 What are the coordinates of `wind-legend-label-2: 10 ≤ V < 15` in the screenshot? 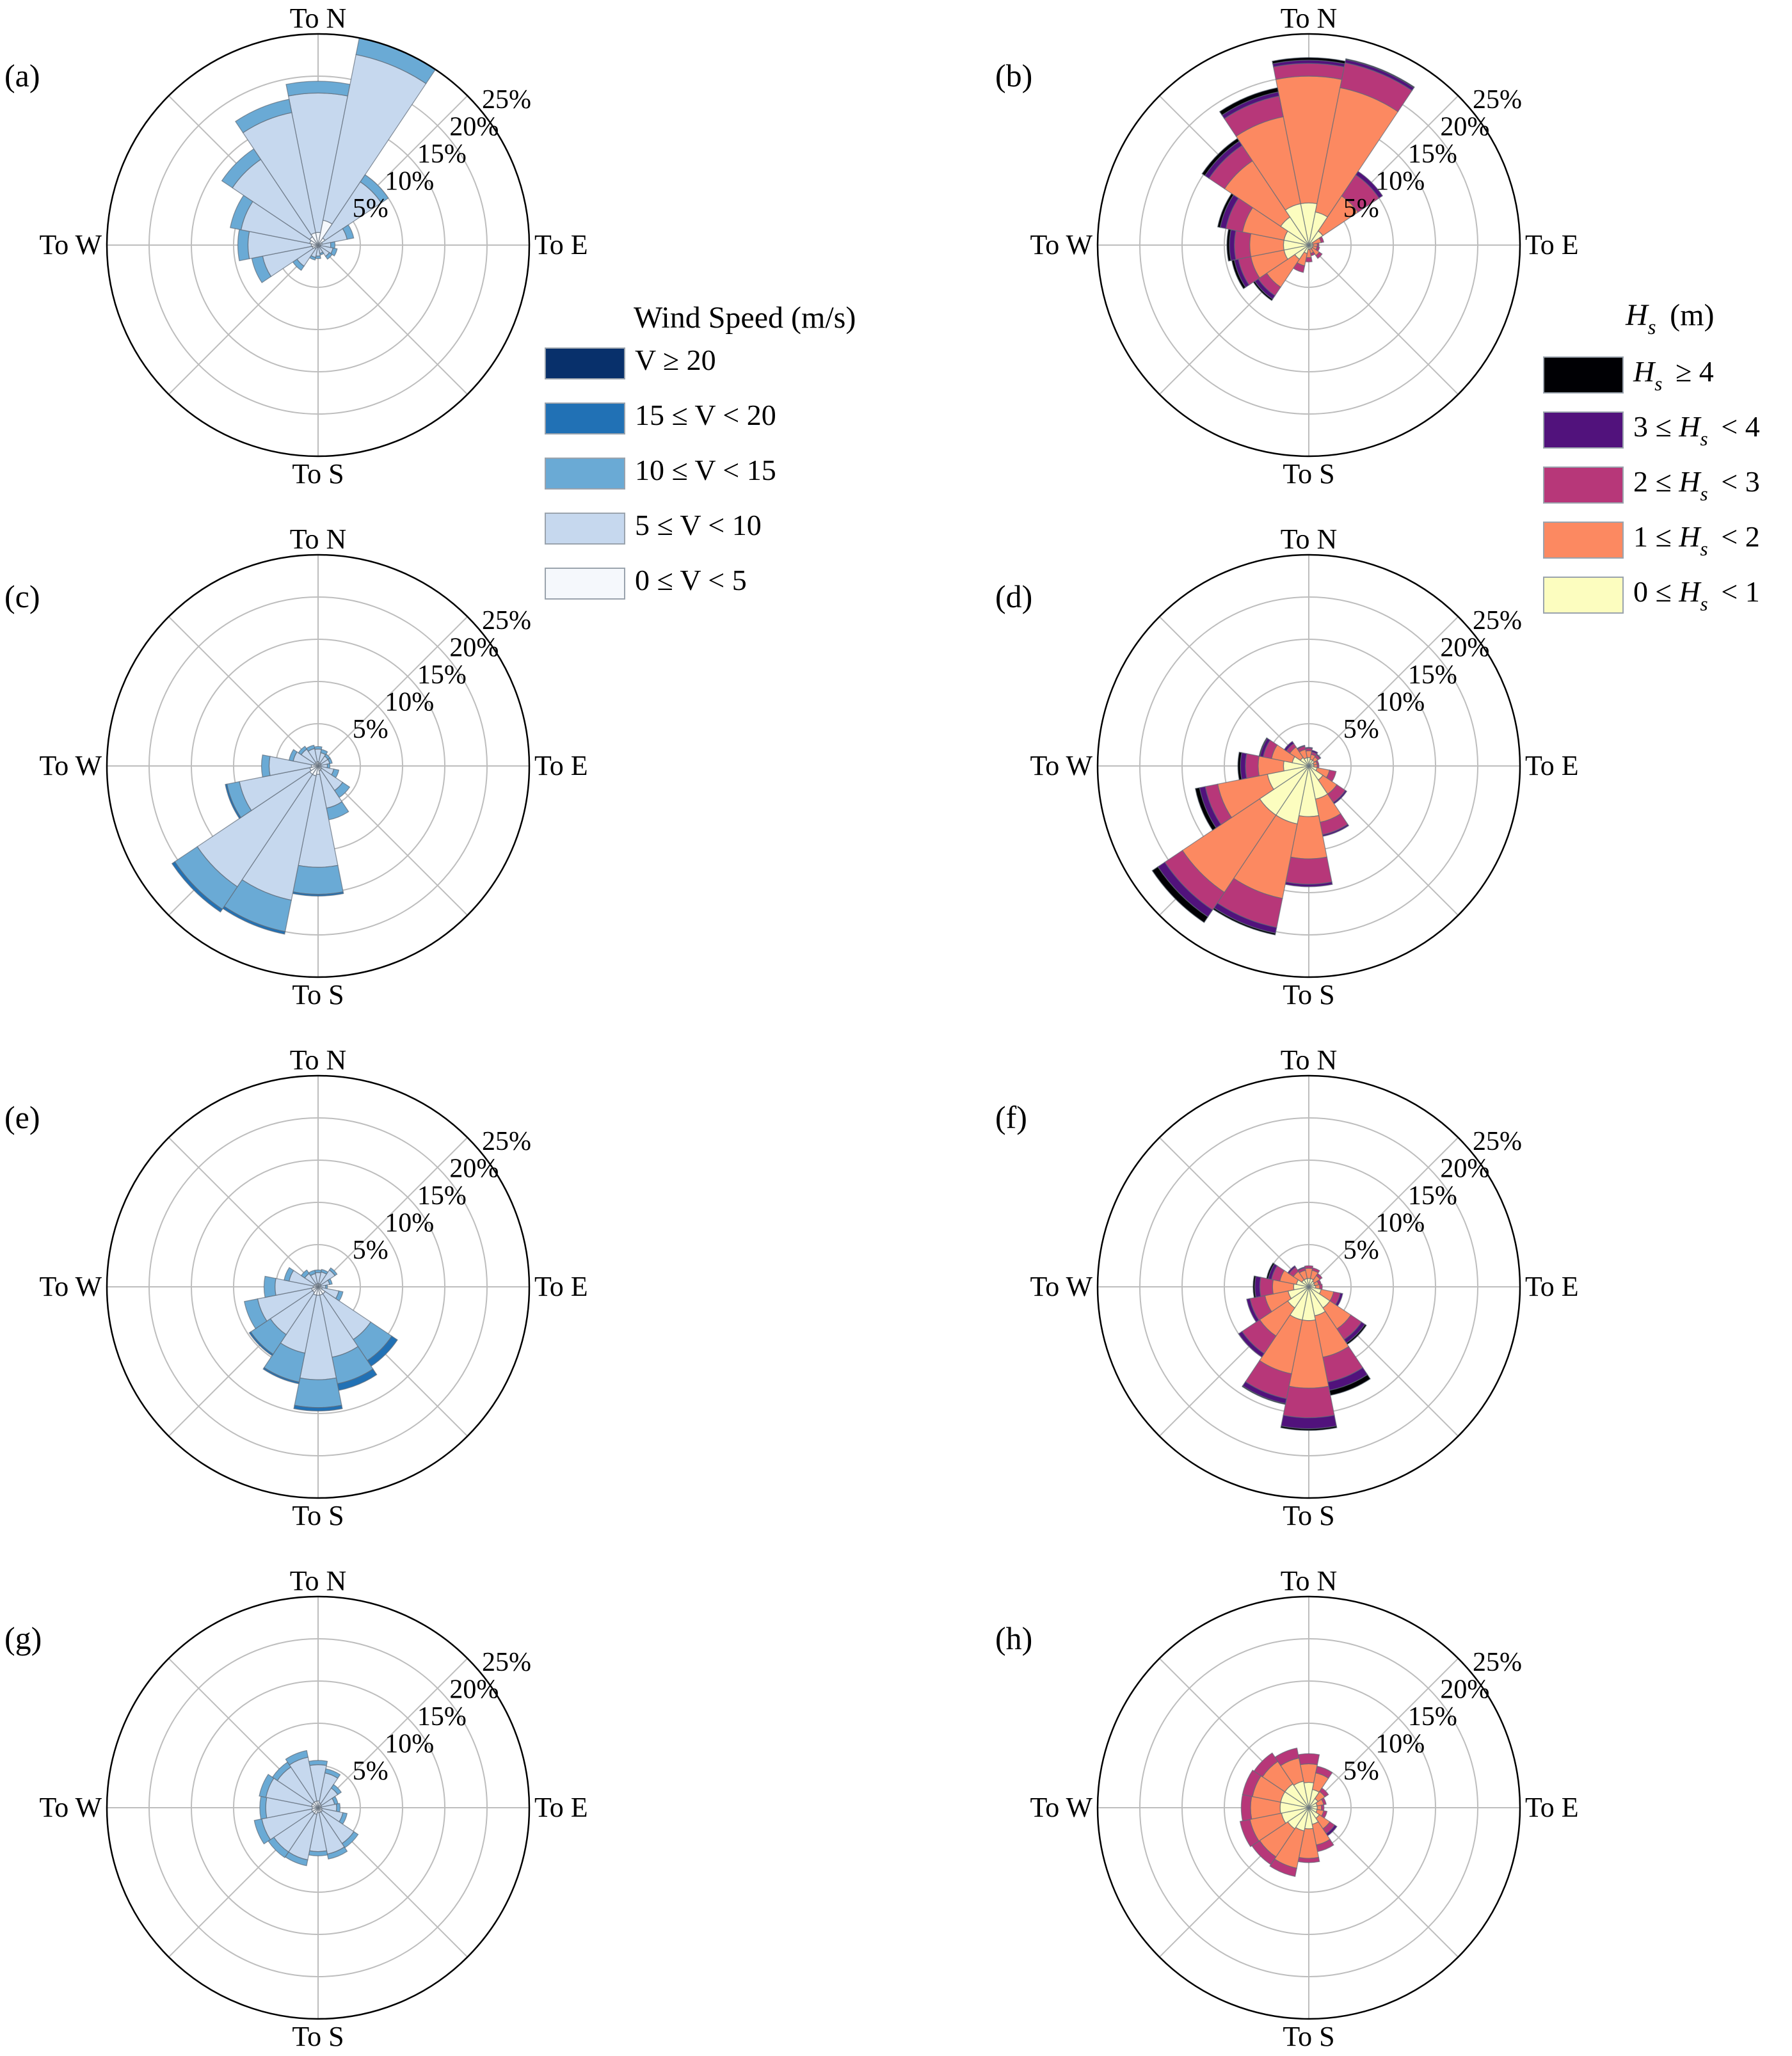 It's located at (705, 470).